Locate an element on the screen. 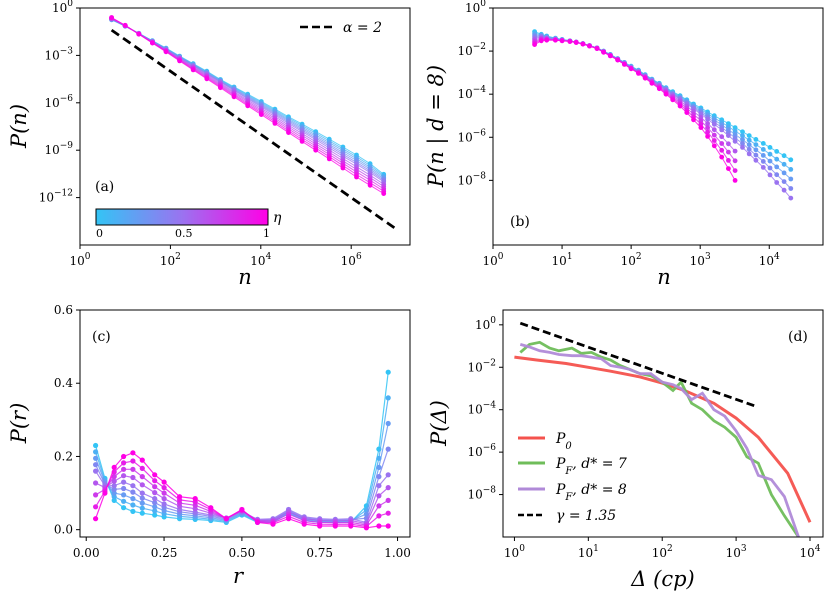  y-tick-label: 10⁻⁴ is located at coordinates (471, 93).